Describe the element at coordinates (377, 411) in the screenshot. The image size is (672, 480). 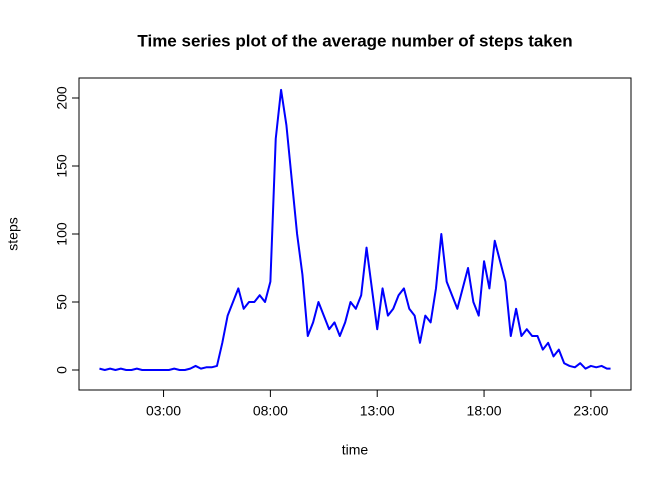
I see `x-tick-label: 13:00` at that location.